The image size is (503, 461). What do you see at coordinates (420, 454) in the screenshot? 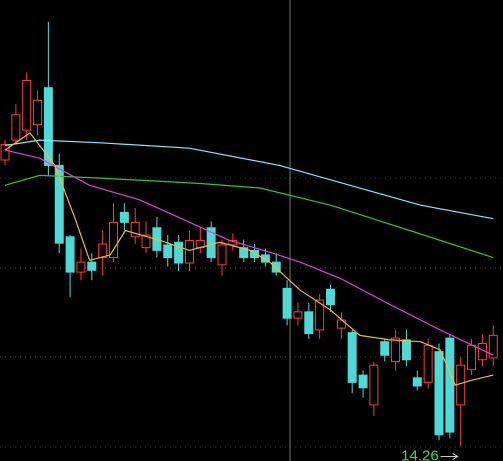
I see `annotation: 14.26` at bounding box center [420, 454].